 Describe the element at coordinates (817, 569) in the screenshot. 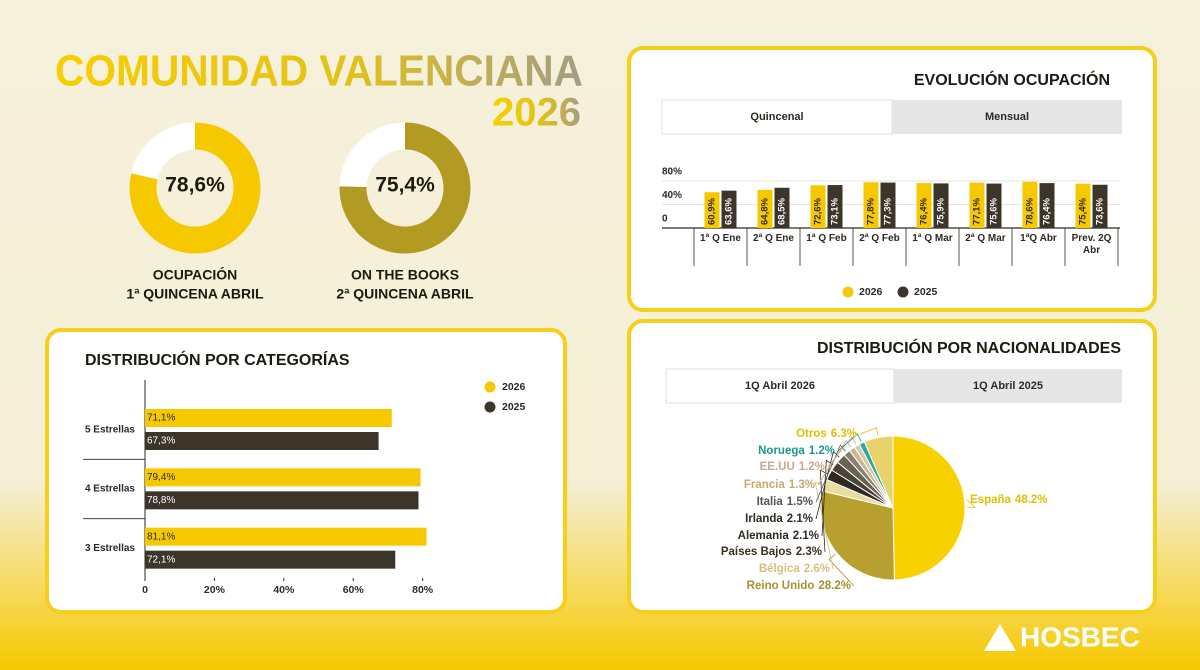

I see `slice-value: 2.6%` at that location.